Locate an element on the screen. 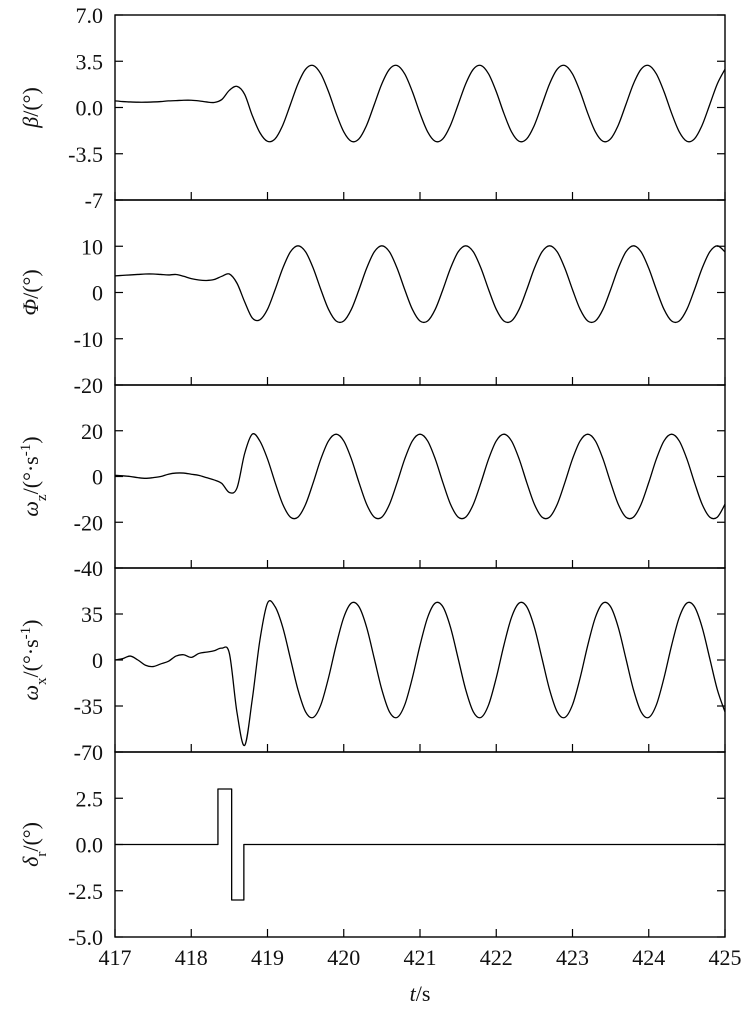  y-axis-label-part: z is located at coordinates (42, 497).